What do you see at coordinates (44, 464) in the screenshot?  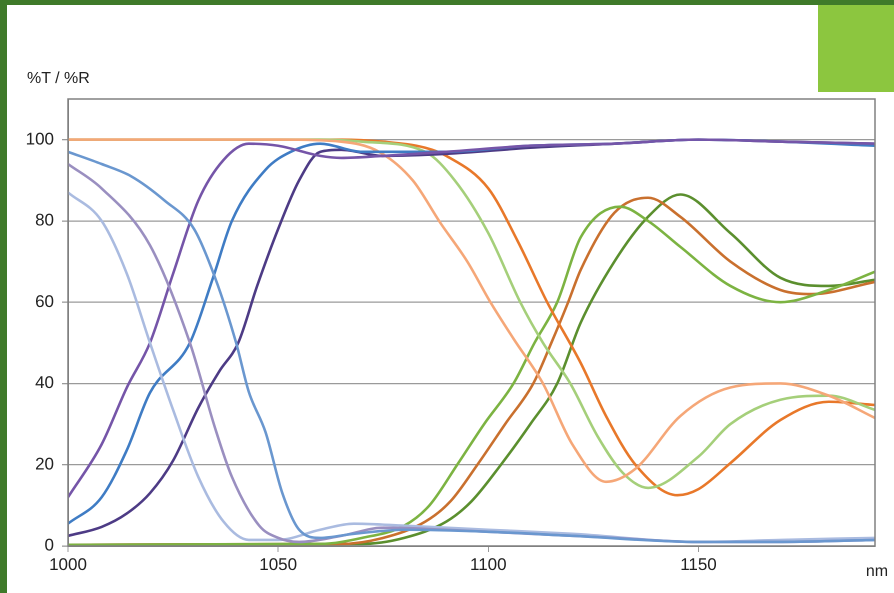 I see `y-tick-label: 20` at bounding box center [44, 464].